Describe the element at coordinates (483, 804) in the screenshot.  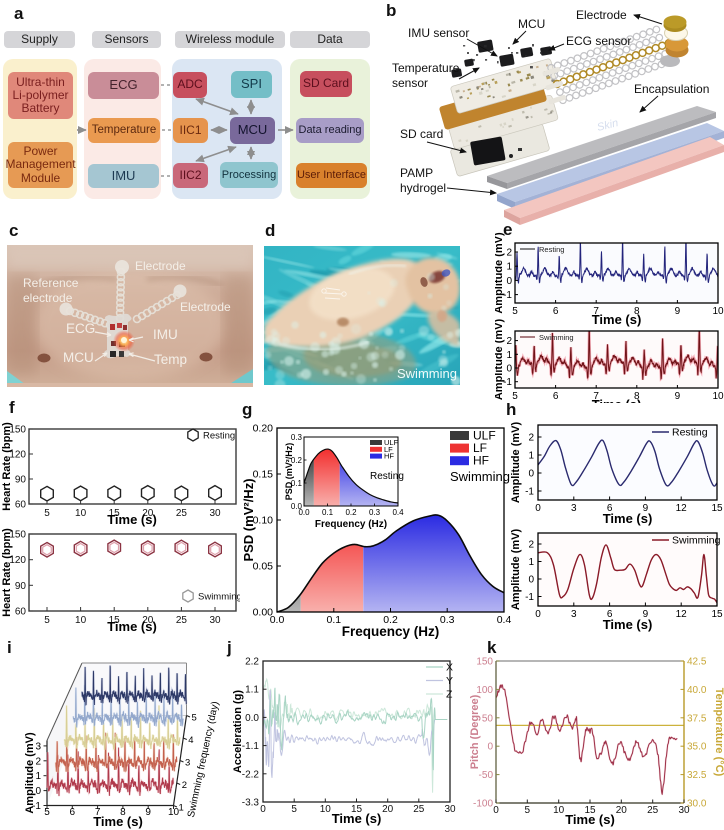
I see `svg-text: -100` at that location.